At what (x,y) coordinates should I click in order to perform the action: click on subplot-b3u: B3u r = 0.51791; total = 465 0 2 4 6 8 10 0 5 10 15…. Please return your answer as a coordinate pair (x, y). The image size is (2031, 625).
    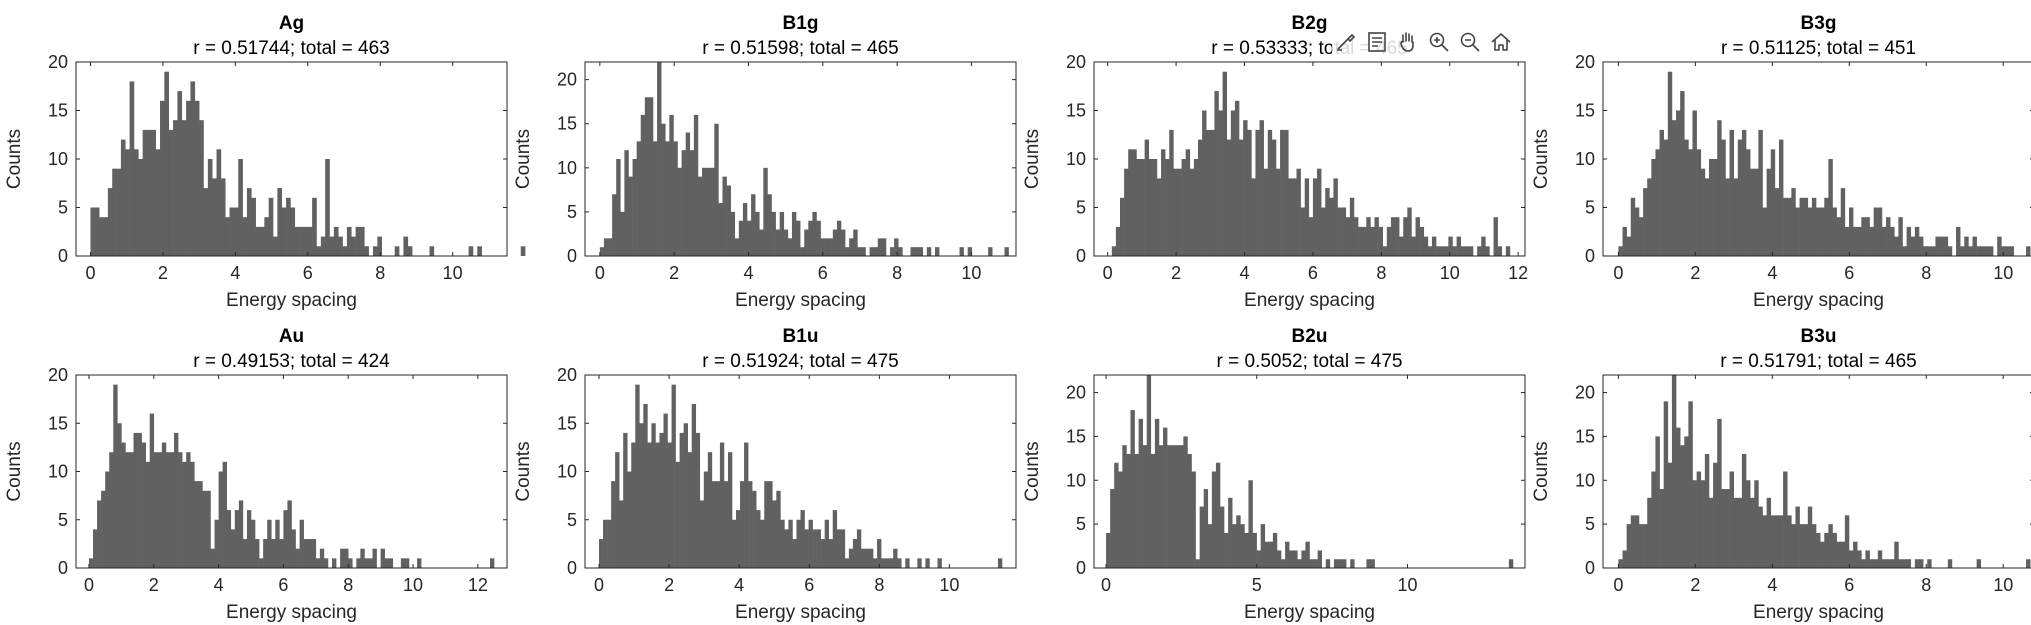
    Looking at the image, I should click on (1781, 474).